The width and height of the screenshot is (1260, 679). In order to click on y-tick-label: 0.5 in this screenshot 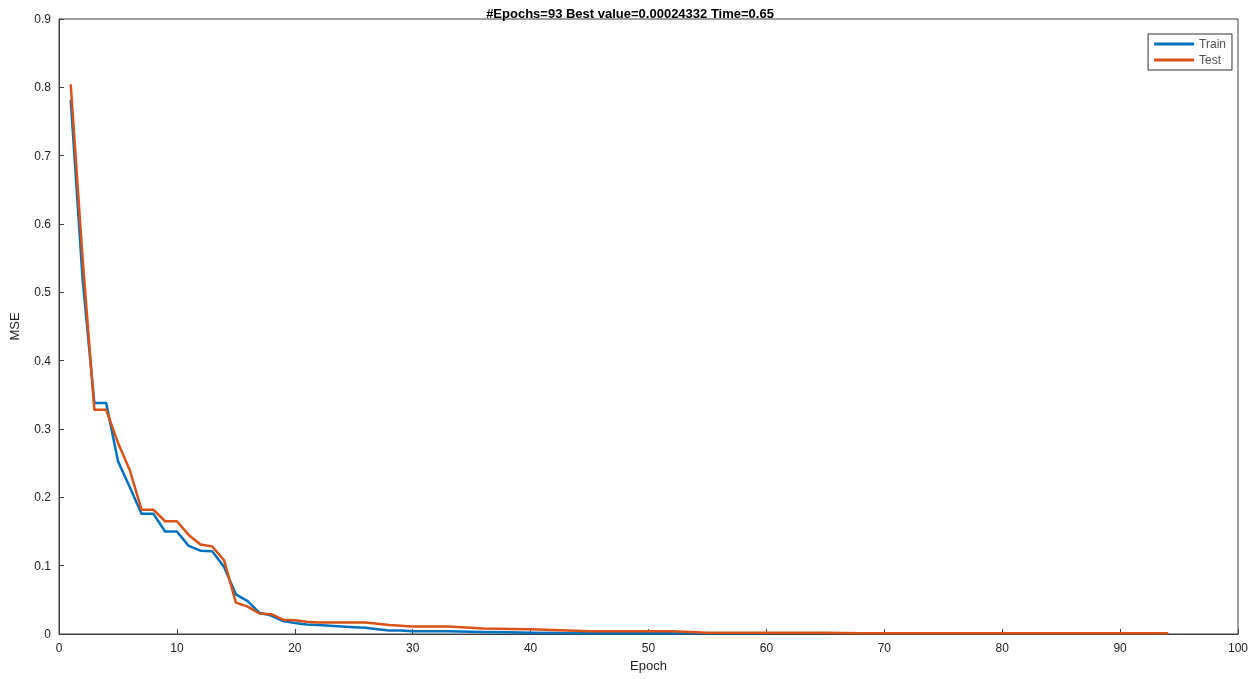, I will do `click(43, 292)`.